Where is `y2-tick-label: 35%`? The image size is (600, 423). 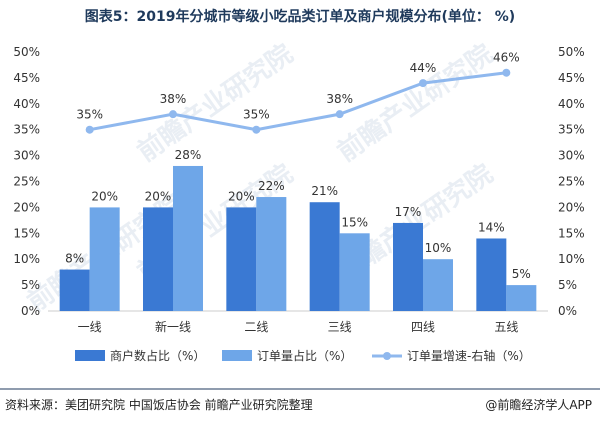
y2-tick-label: 35% is located at coordinates (571, 130).